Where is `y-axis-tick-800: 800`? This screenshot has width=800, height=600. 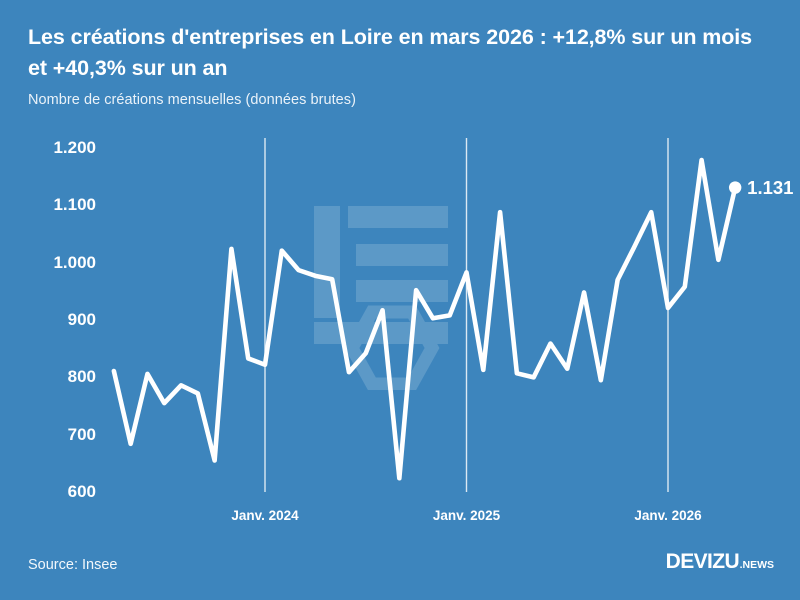
y-axis-tick-800: 800 is located at coordinates (81, 377).